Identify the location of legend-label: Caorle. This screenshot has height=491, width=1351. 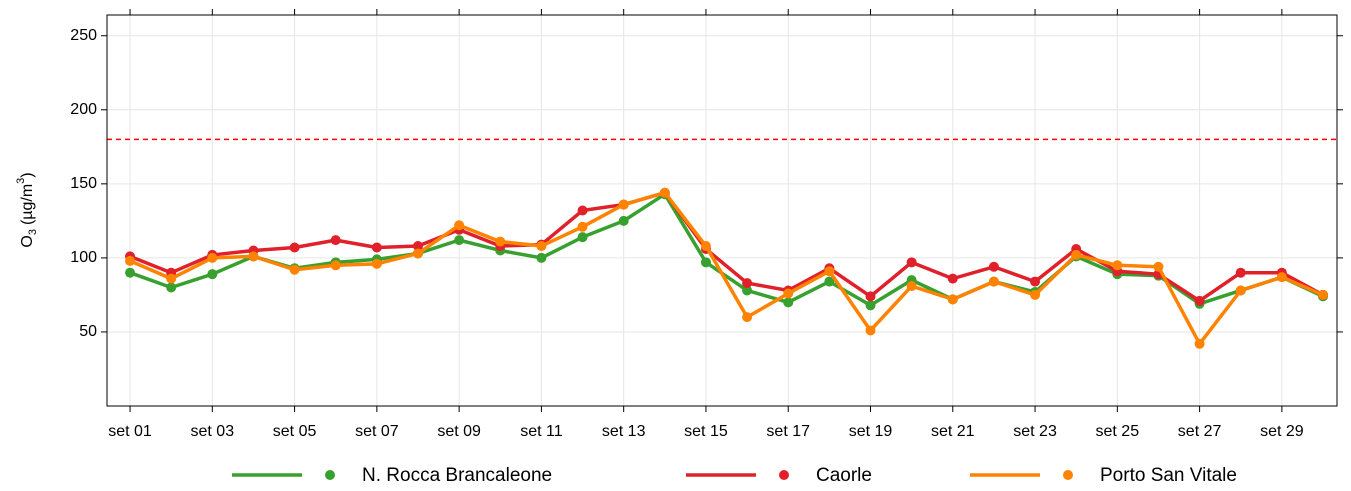
(844, 475).